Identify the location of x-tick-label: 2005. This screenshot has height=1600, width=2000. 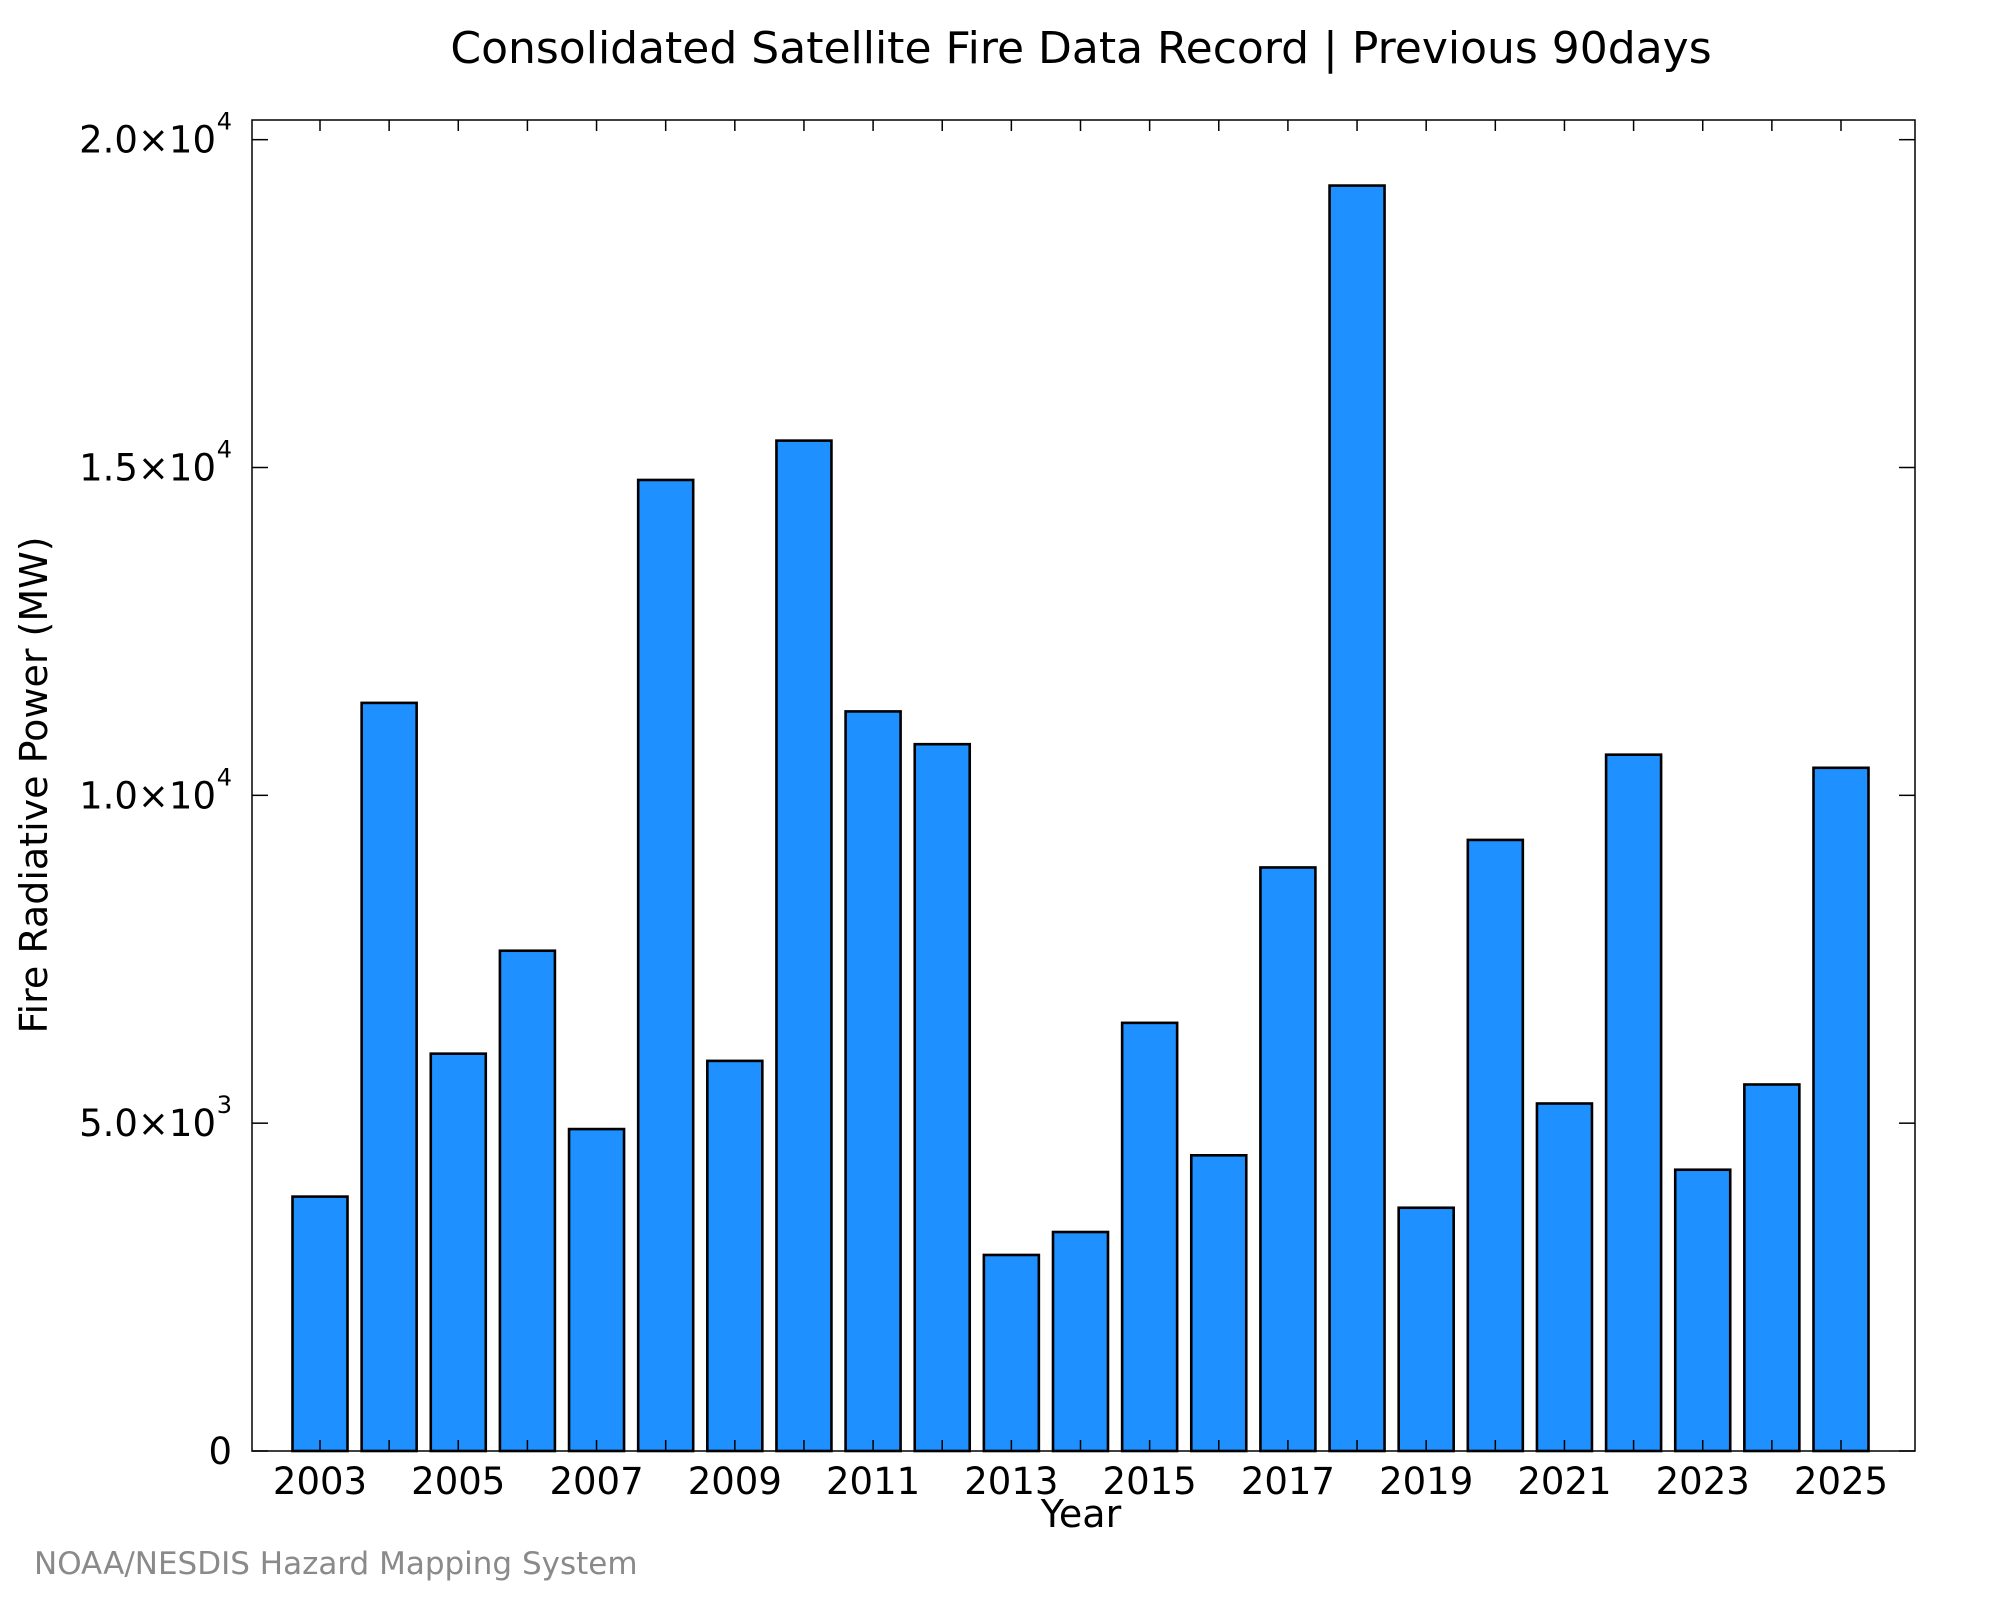
(458, 1481).